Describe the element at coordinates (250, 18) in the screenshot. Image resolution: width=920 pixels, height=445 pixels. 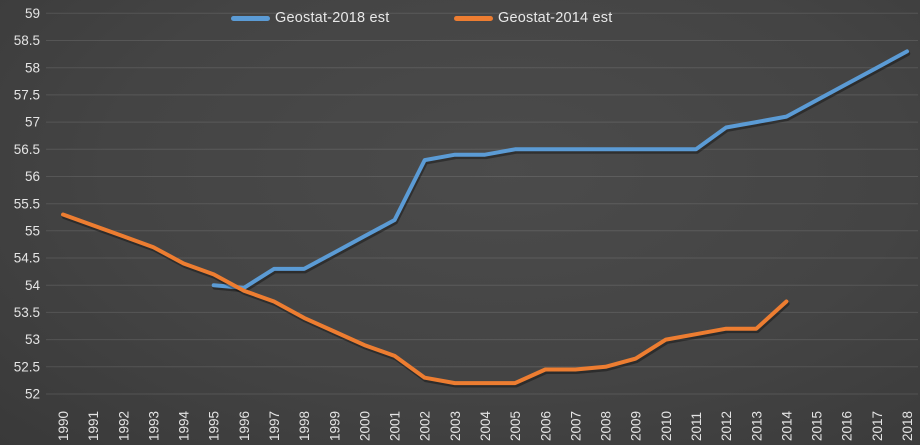
I see `legend-line-swatch-blue-icon` at that location.